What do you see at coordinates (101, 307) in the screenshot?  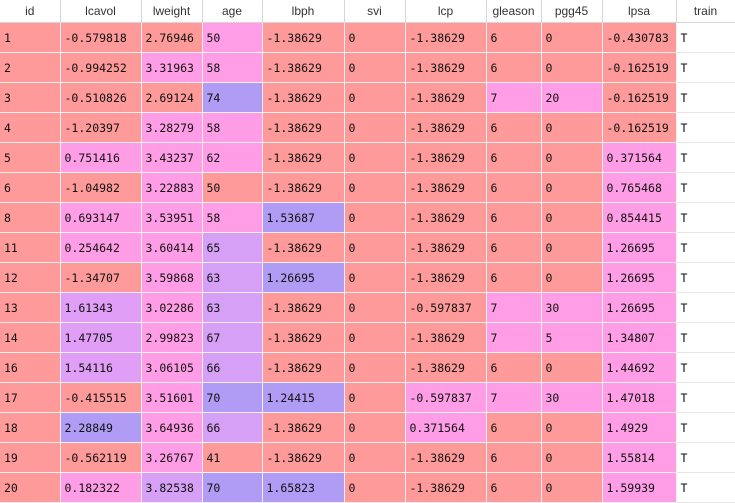 I see `cell-lcavol: 1.61343` at bounding box center [101, 307].